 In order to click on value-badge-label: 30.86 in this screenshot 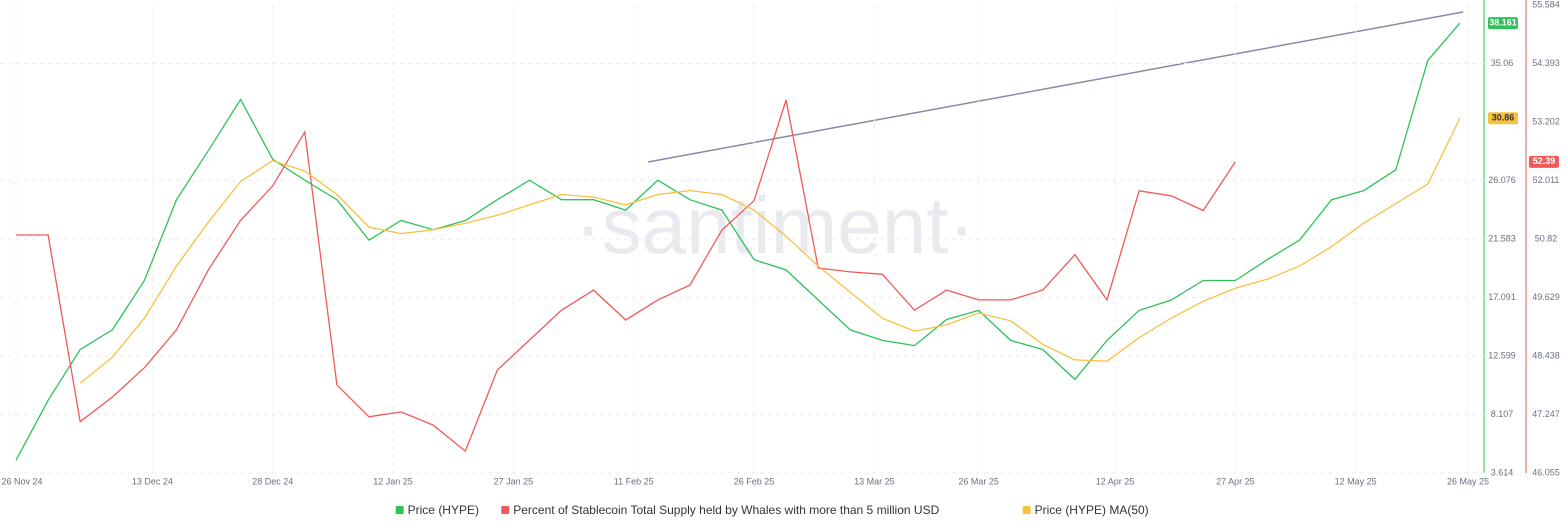, I will do `click(1503, 118)`.